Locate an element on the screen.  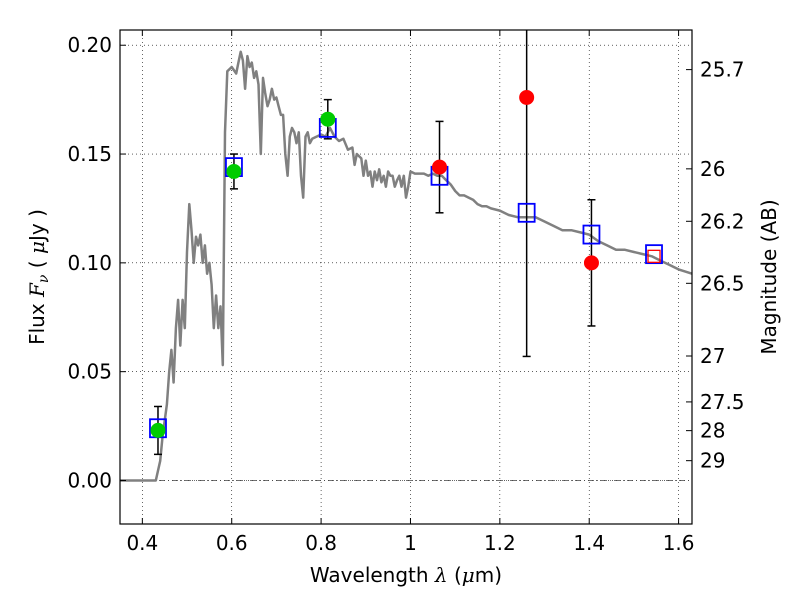
y-axis-title: Flux Fν ( μJy ) is located at coordinates (38, 277).